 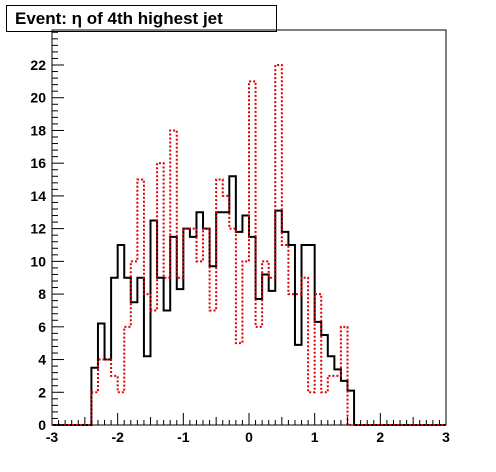 What do you see at coordinates (446, 437) in the screenshot?
I see `x-tick-label: 3` at bounding box center [446, 437].